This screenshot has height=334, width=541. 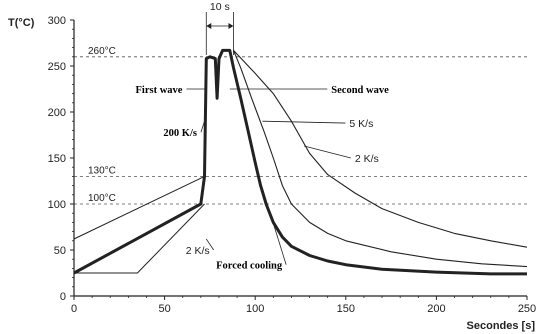 What do you see at coordinates (63, 297) in the screenshot?
I see `y-tick-label-0: 0` at bounding box center [63, 297].